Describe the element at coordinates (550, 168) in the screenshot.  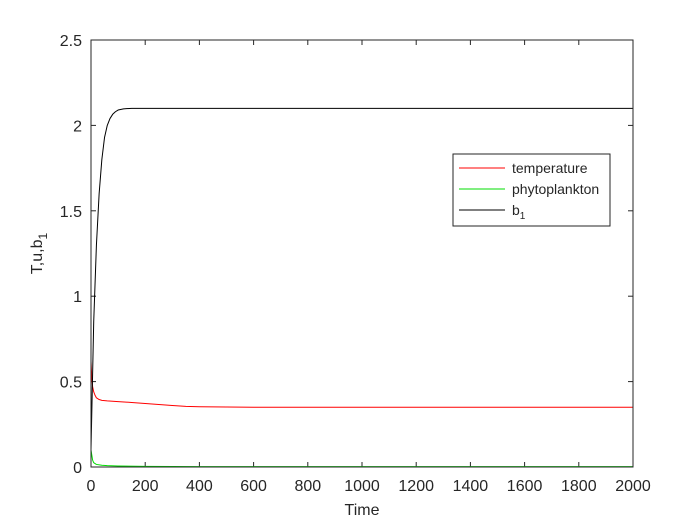
I see `legend-label-temperature: temperature` at that location.